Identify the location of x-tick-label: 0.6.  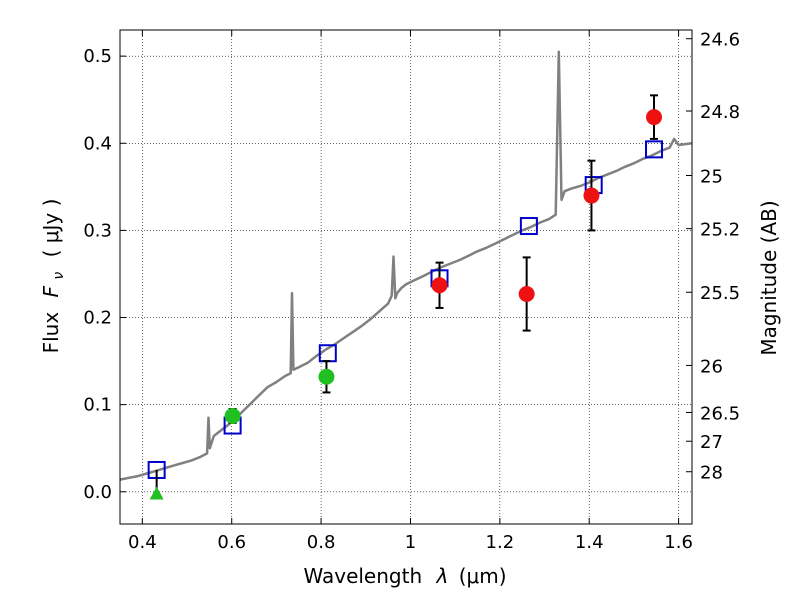
(231, 542).